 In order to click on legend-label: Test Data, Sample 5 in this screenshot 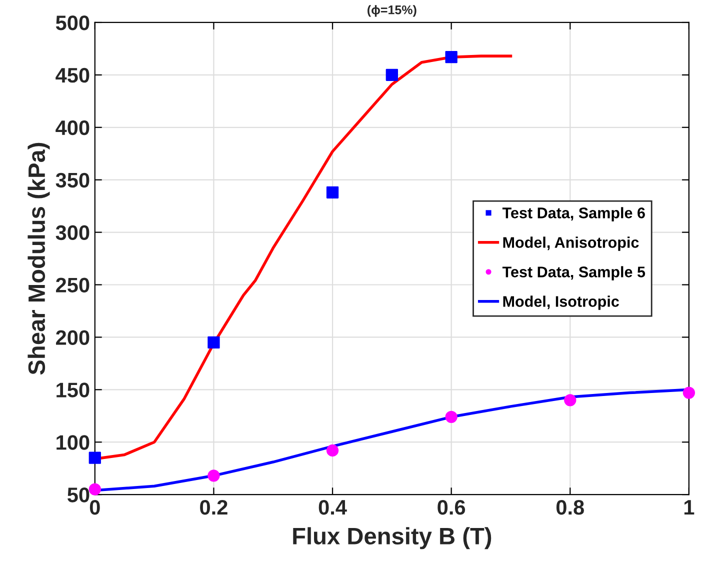, I will do `click(574, 273)`.